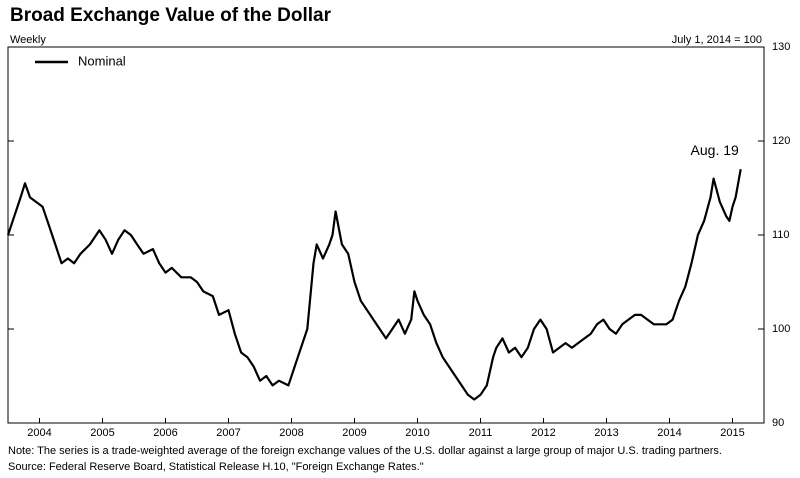  Describe the element at coordinates (781, 235) in the screenshot. I see `y-tick-label: 110` at that location.